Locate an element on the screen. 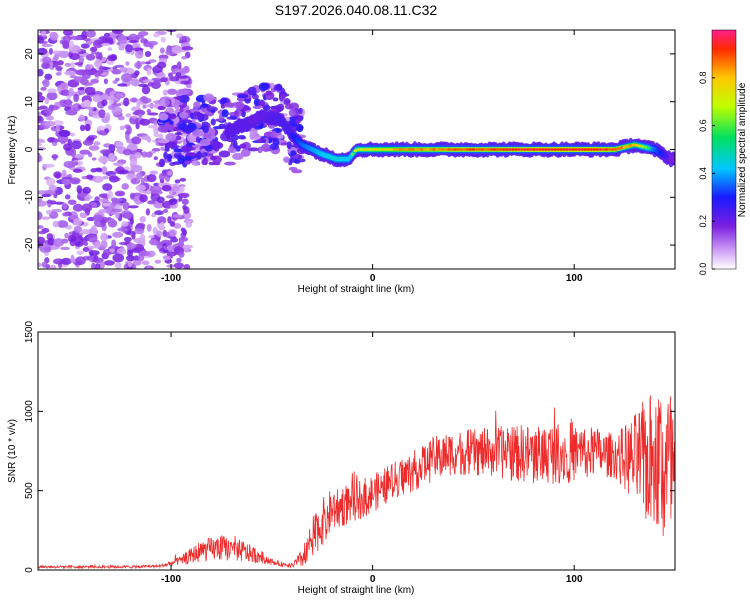 The height and width of the screenshot is (600, 750). ridge-core is located at coordinates (666, 157).